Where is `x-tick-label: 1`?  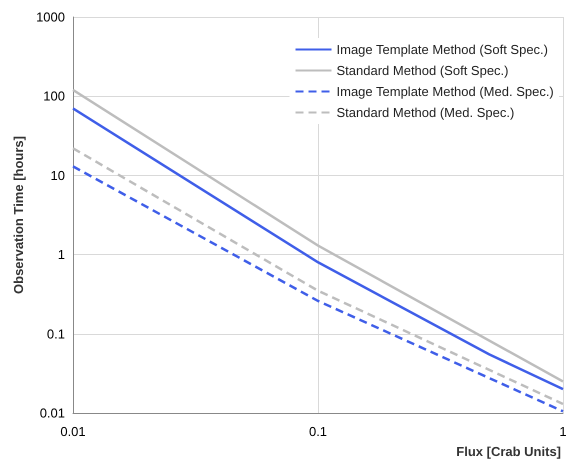
x-tick-label: 1 is located at coordinates (563, 431).